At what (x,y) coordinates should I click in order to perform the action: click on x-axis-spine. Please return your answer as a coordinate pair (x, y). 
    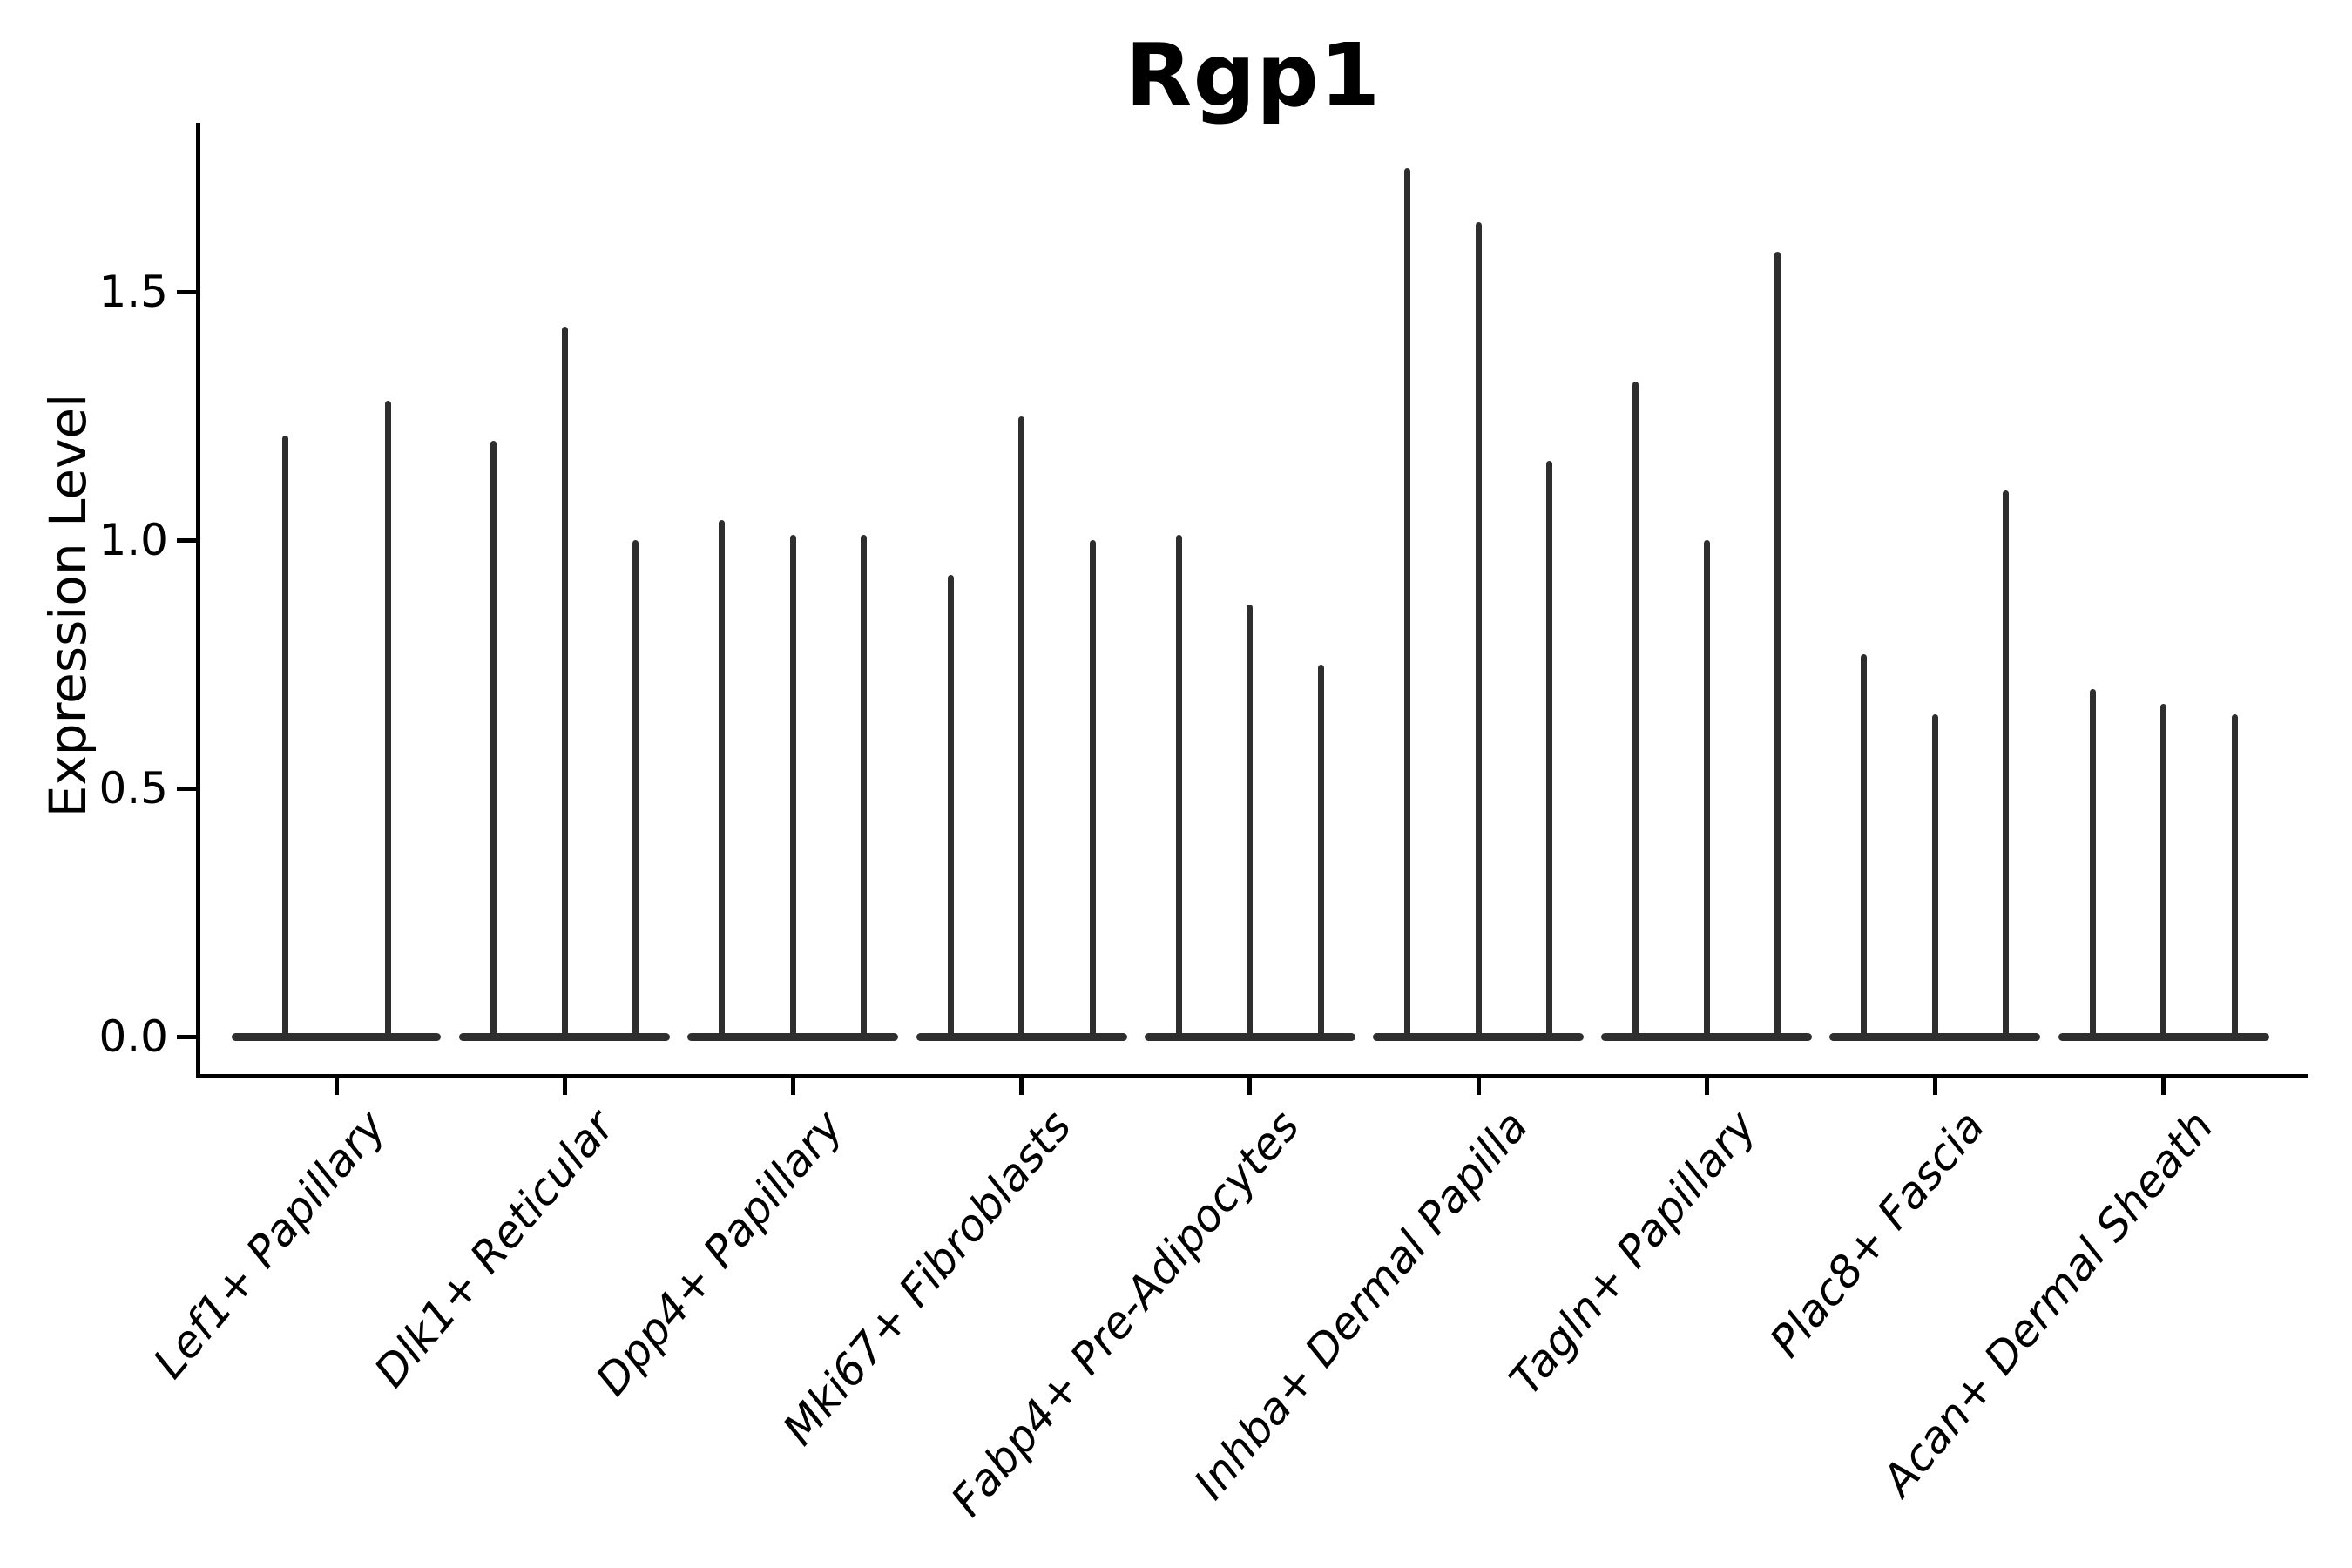
    Looking at the image, I should click on (1252, 1076).